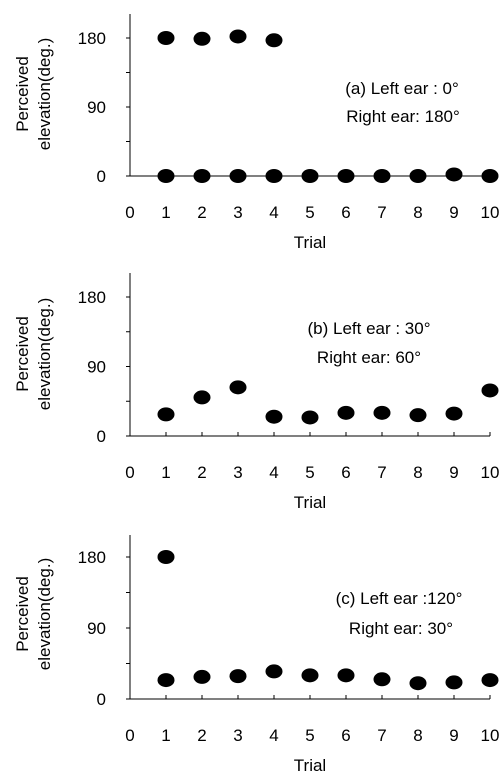 The image size is (502, 773). Describe the element at coordinates (401, 628) in the screenshot. I see `condition-annotation: Right ear: 30°` at that location.